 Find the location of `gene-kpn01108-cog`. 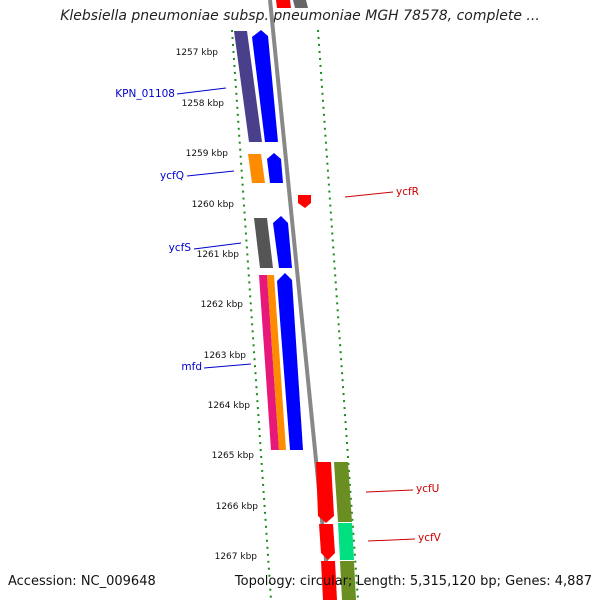

gene-kpn01108-cog is located at coordinates (248, 86).